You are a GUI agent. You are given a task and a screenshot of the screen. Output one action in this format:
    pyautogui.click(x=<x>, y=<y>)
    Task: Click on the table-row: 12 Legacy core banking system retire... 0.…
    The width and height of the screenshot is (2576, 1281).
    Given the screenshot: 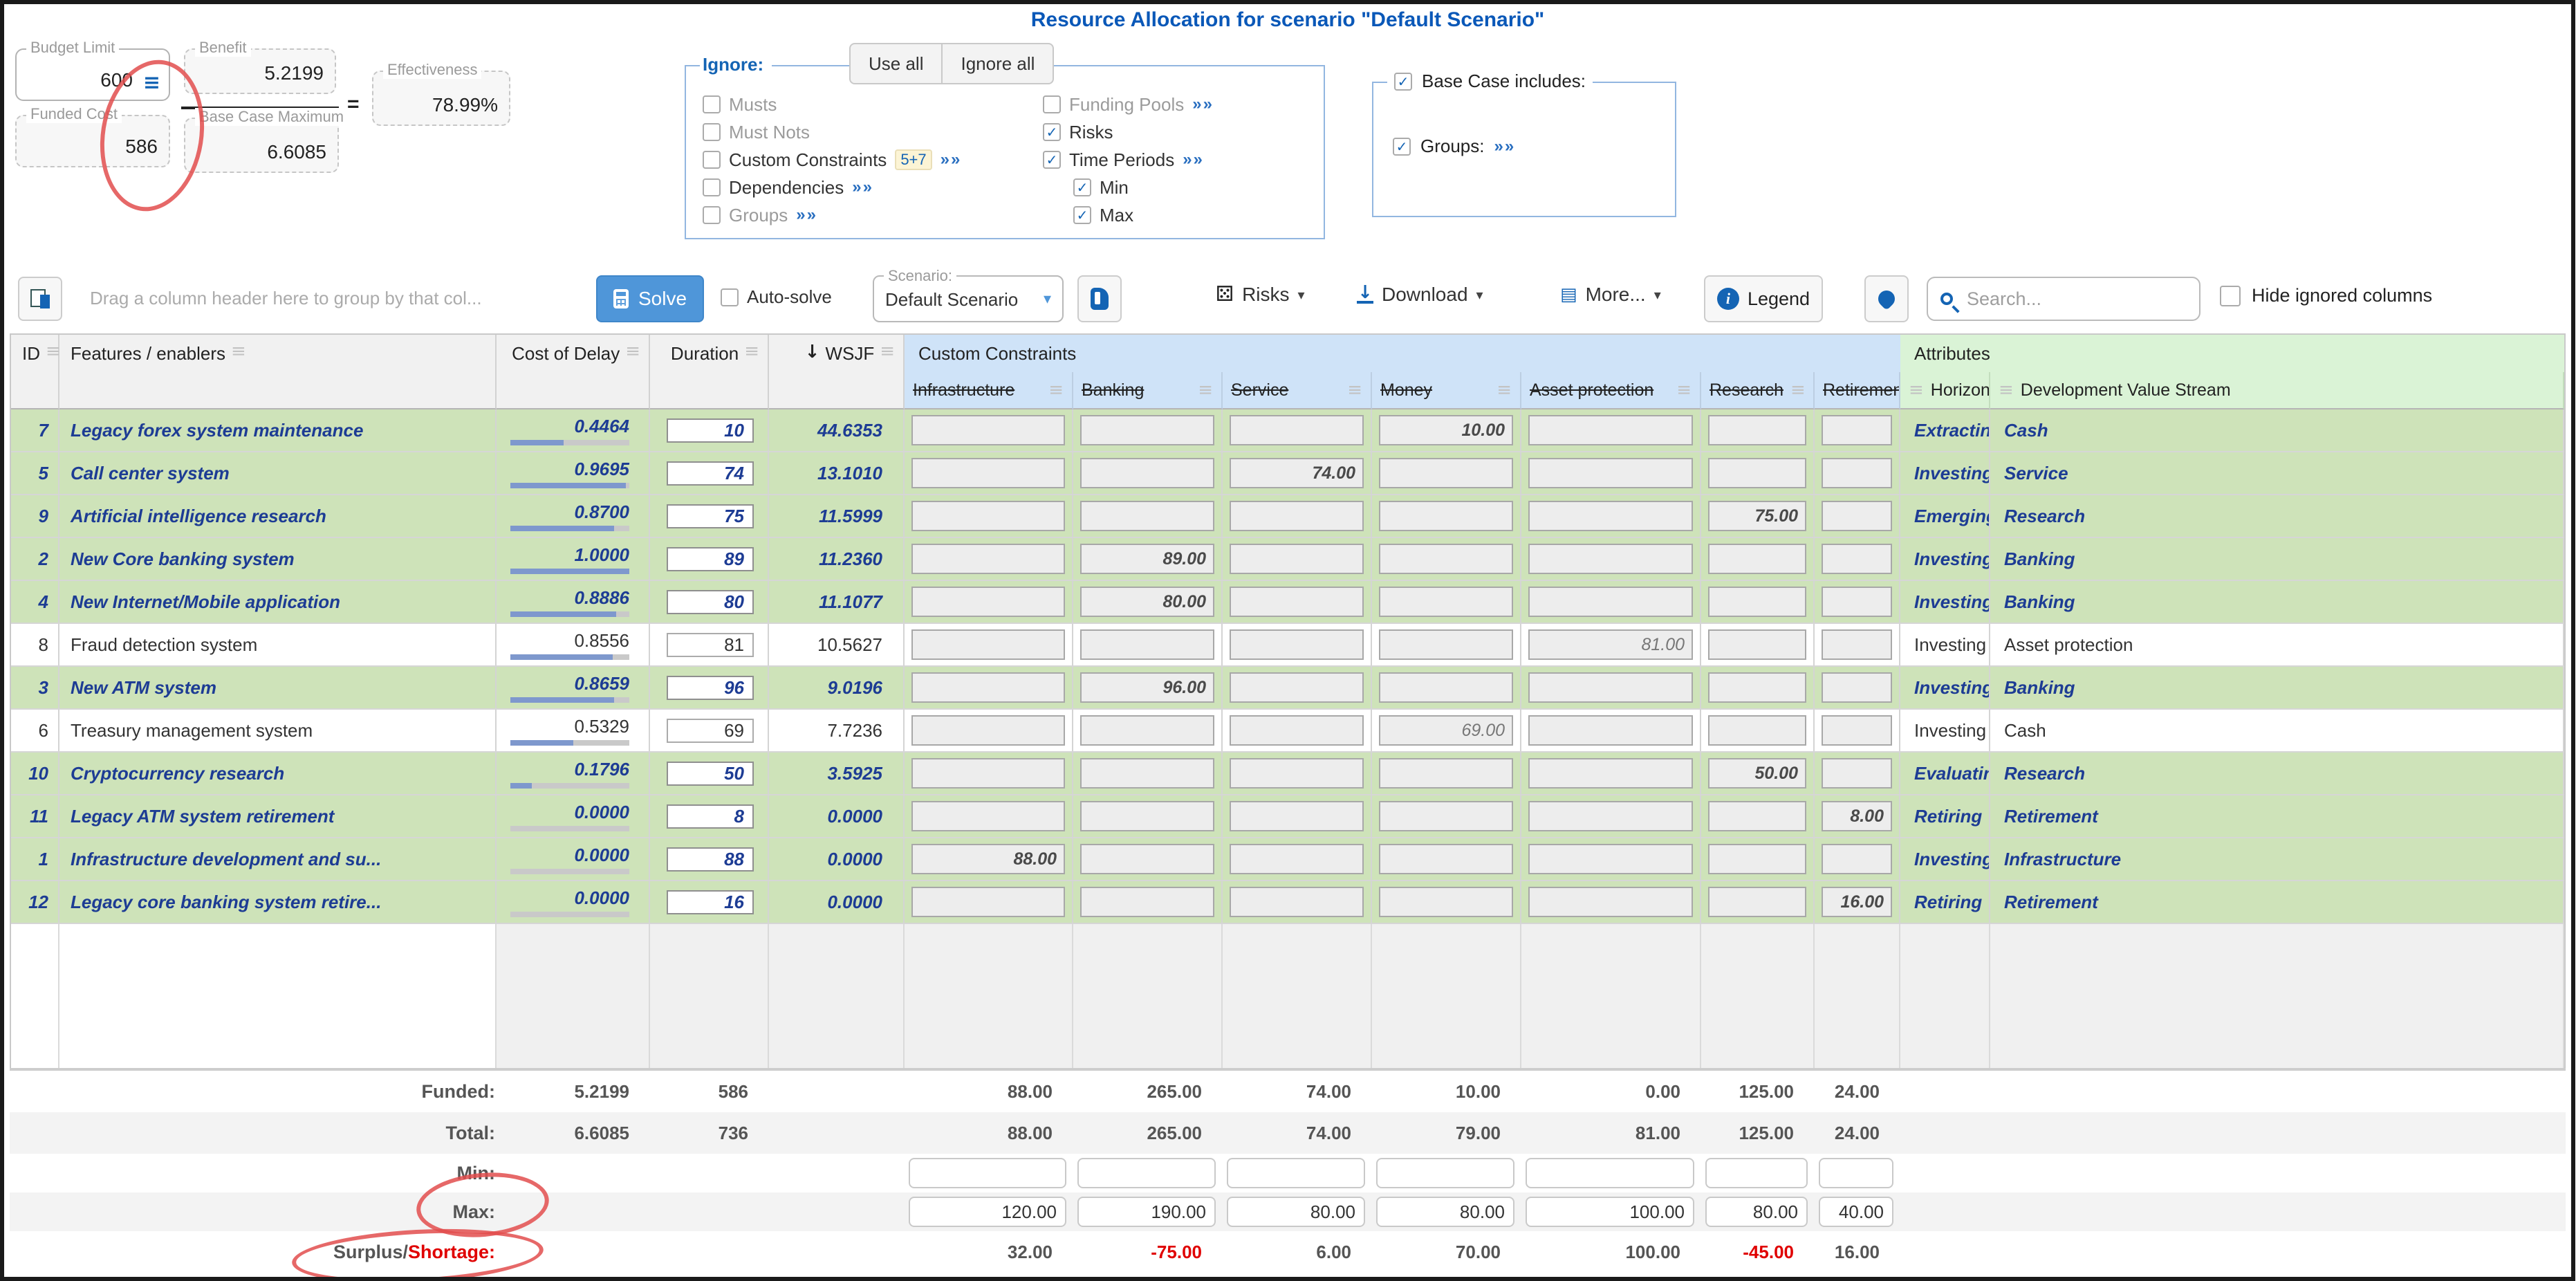 What is the action you would take?
    pyautogui.click(x=1287, y=903)
    